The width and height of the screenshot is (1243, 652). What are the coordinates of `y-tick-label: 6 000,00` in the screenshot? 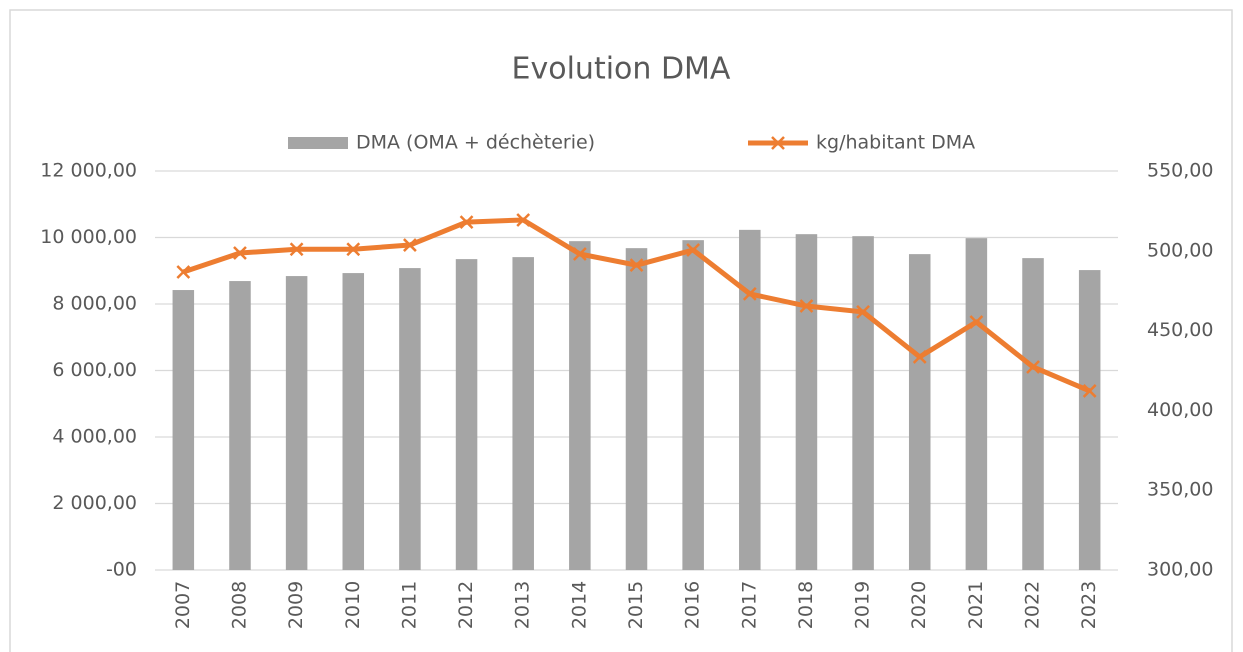 It's located at (94, 370).